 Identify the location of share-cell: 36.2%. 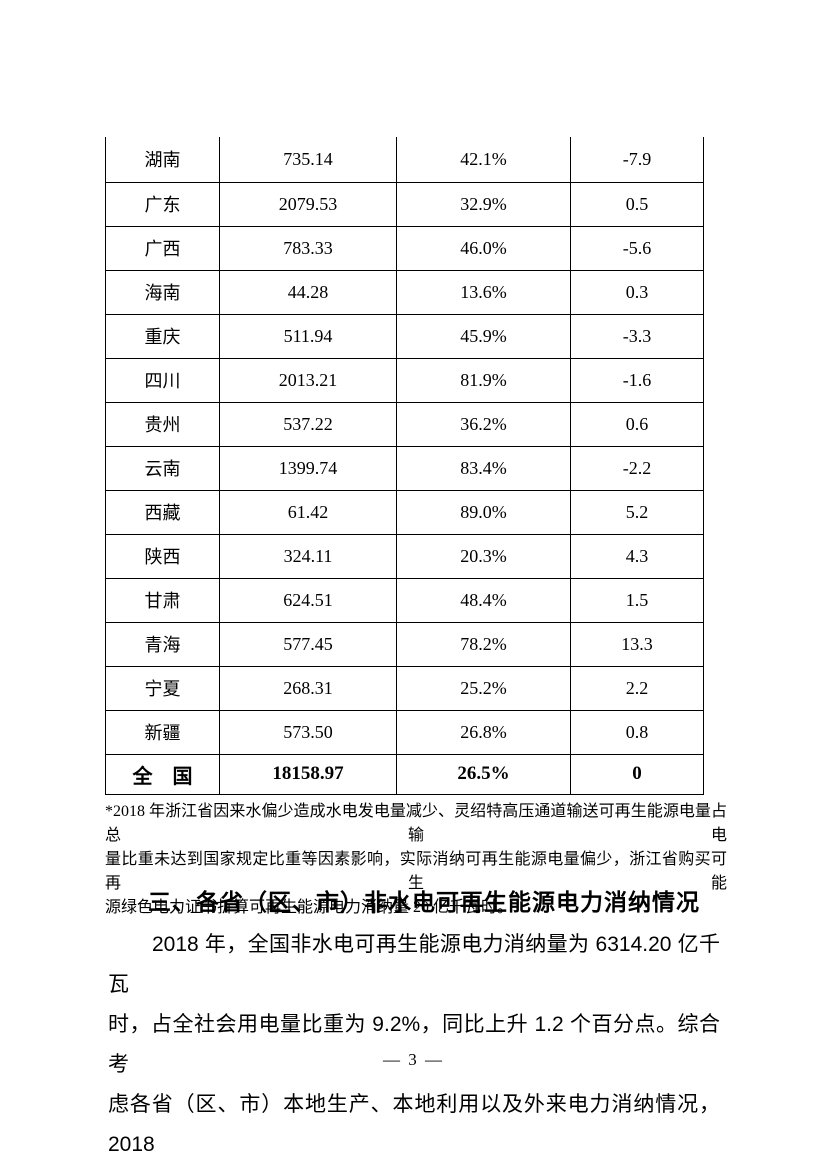
(483, 424).